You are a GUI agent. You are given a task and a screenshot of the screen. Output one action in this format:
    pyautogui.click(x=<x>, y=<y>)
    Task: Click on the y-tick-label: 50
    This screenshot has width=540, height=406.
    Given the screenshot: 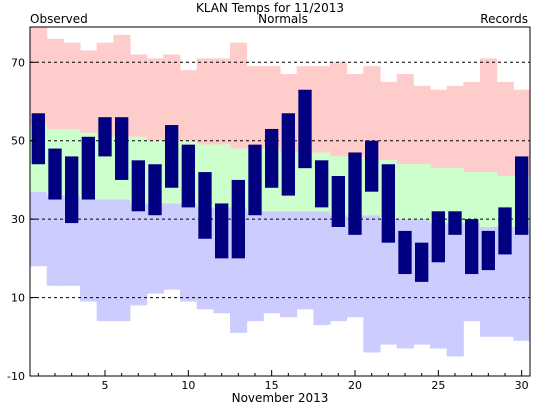 What is the action you would take?
    pyautogui.click(x=18, y=141)
    